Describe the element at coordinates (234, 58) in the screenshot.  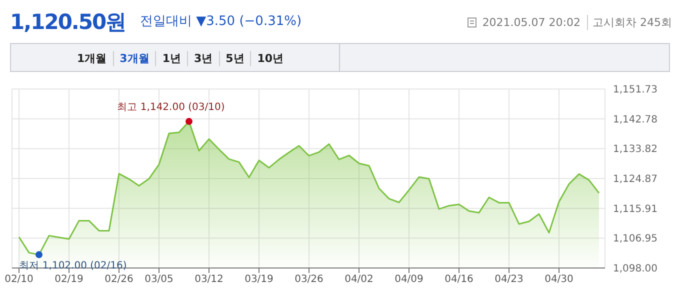
I see `text: 5년` at that location.